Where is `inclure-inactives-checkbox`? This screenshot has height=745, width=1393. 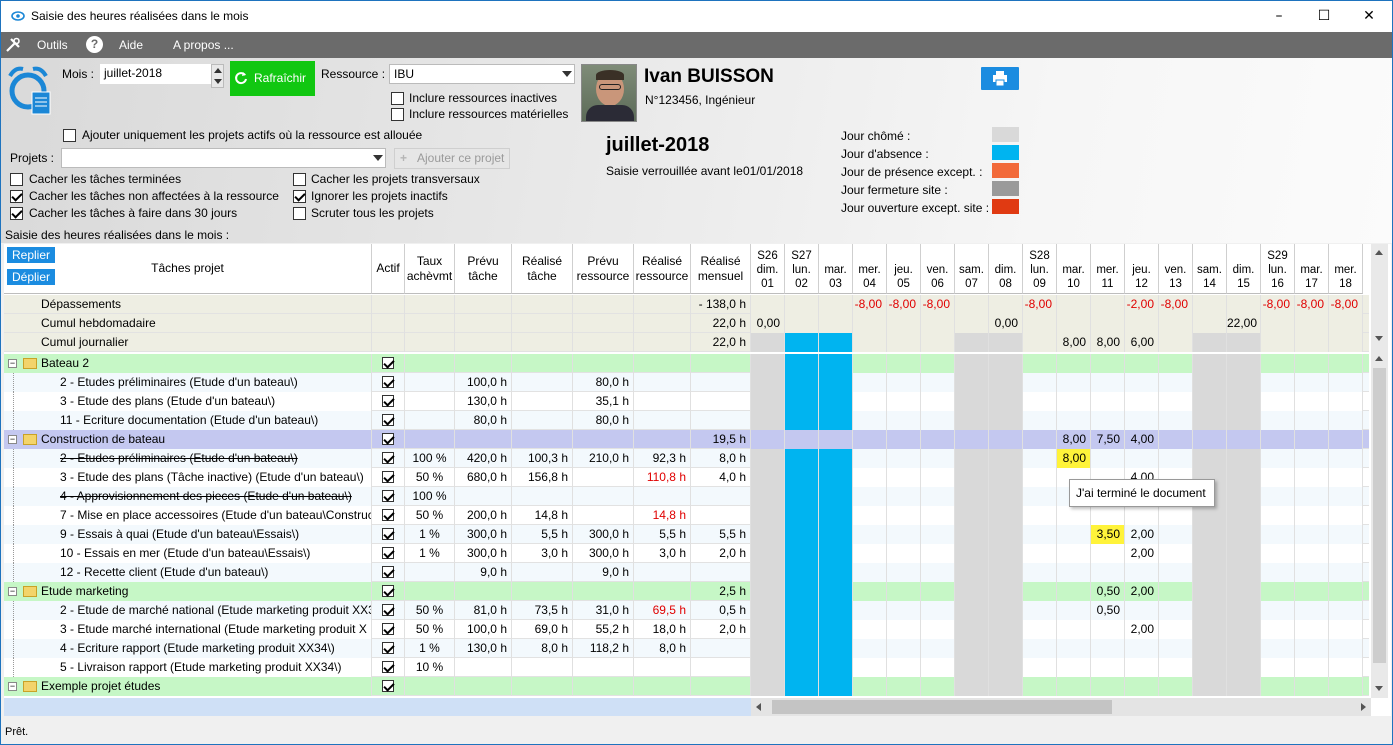 inclure-inactives-checkbox is located at coordinates (397, 98).